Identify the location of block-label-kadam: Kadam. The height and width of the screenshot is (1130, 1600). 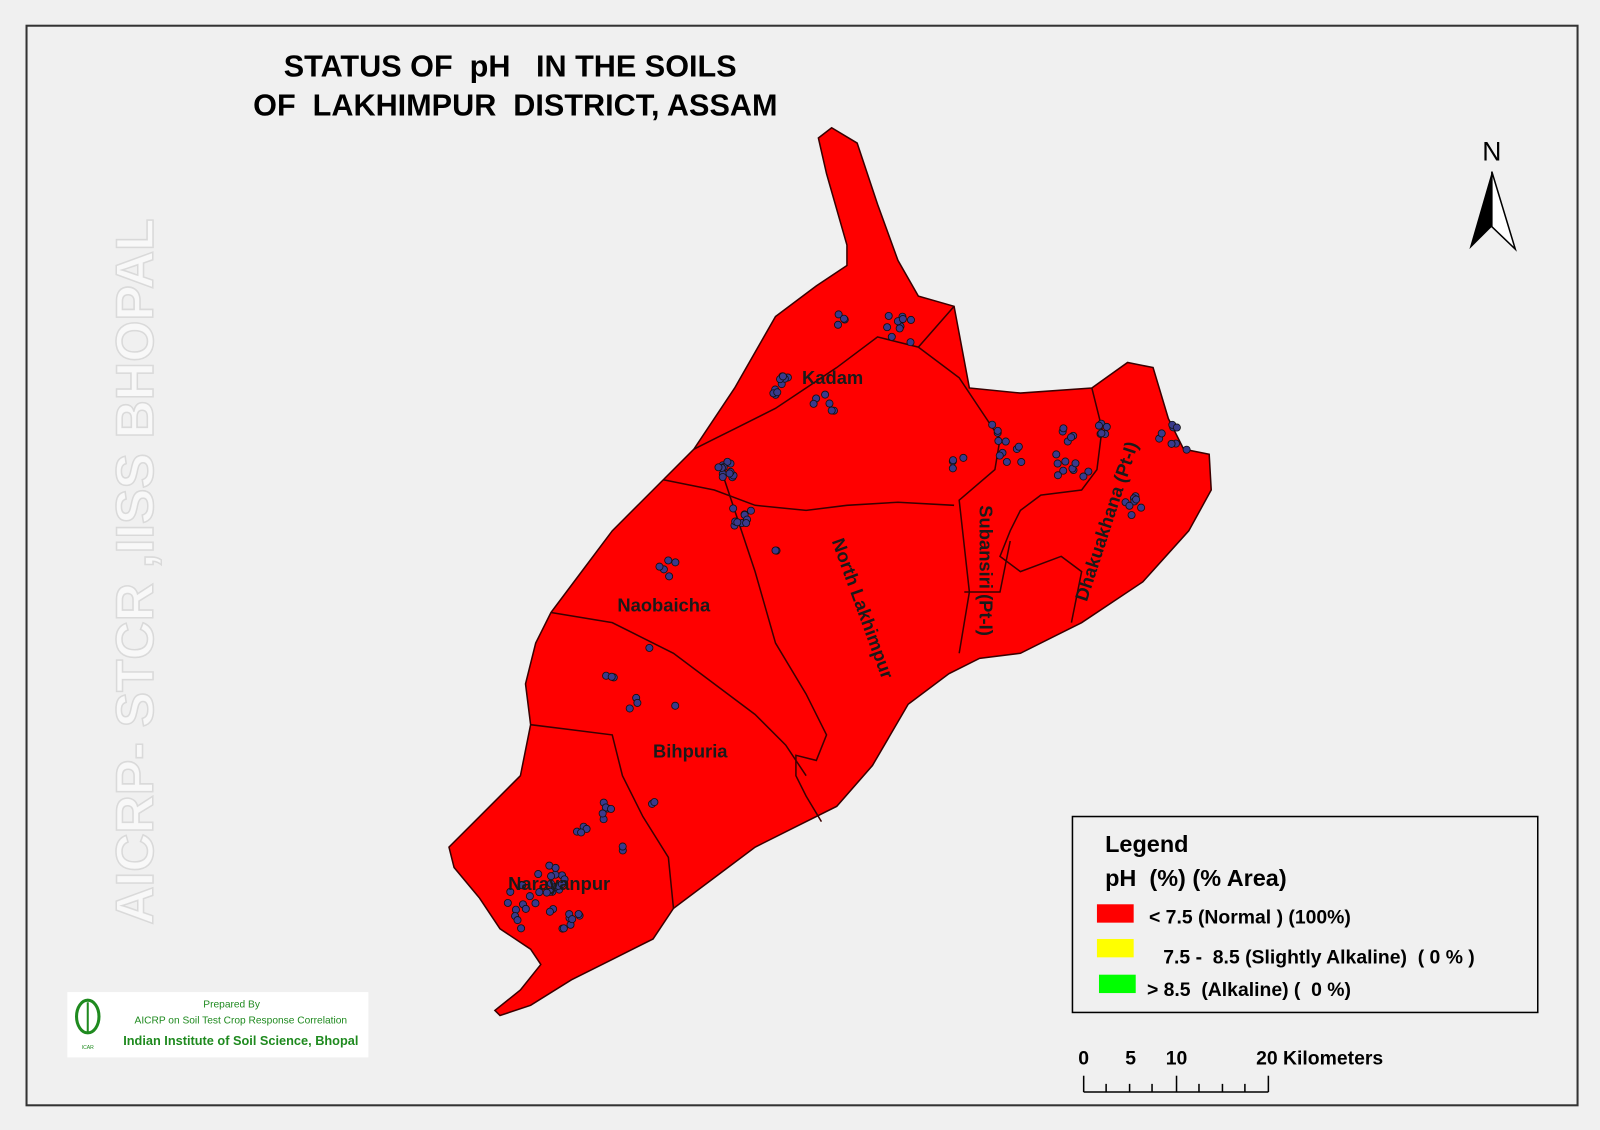
(832, 377).